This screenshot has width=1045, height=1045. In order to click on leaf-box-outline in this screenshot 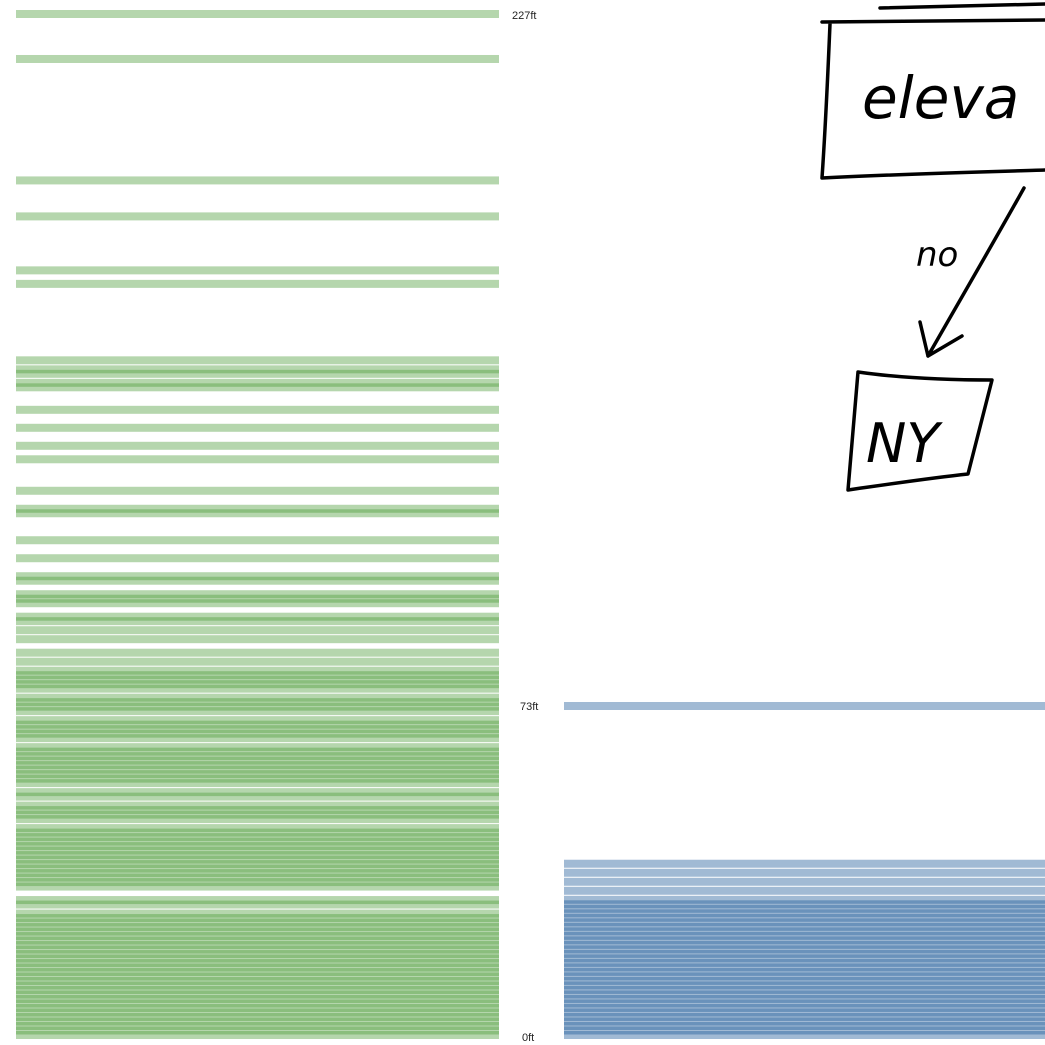, I will do `click(920, 431)`.